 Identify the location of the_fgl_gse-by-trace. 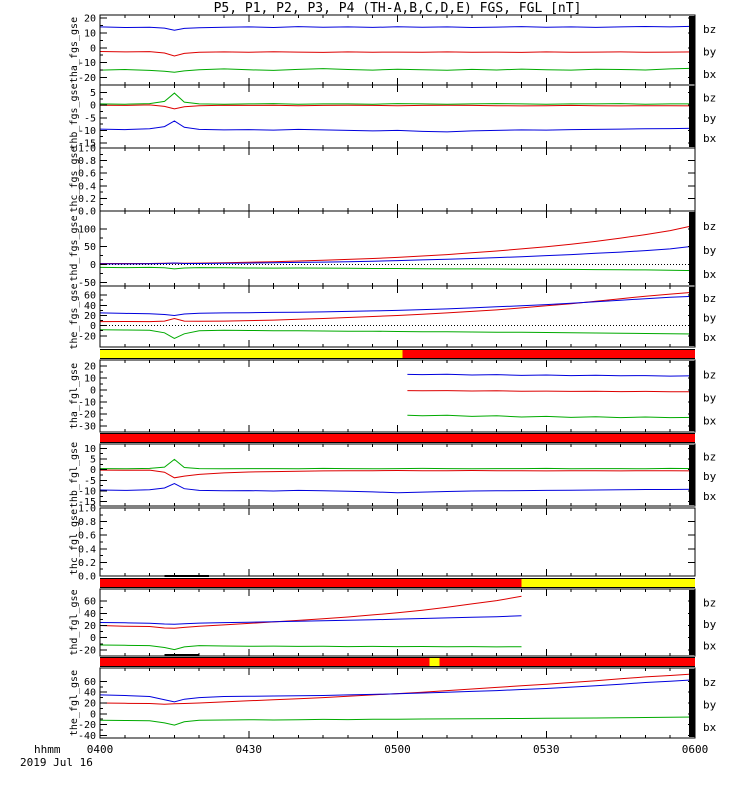
(397, 721).